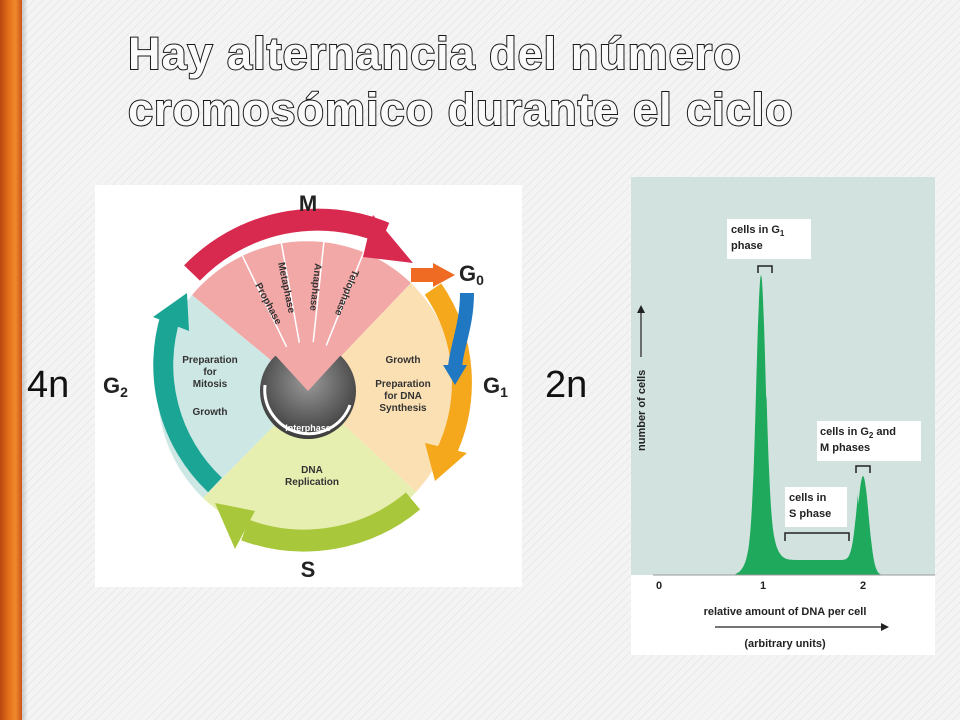 This screenshot has height=720, width=960. What do you see at coordinates (871, 435) in the screenshot?
I see `g2-annotation-sub: 2` at bounding box center [871, 435].